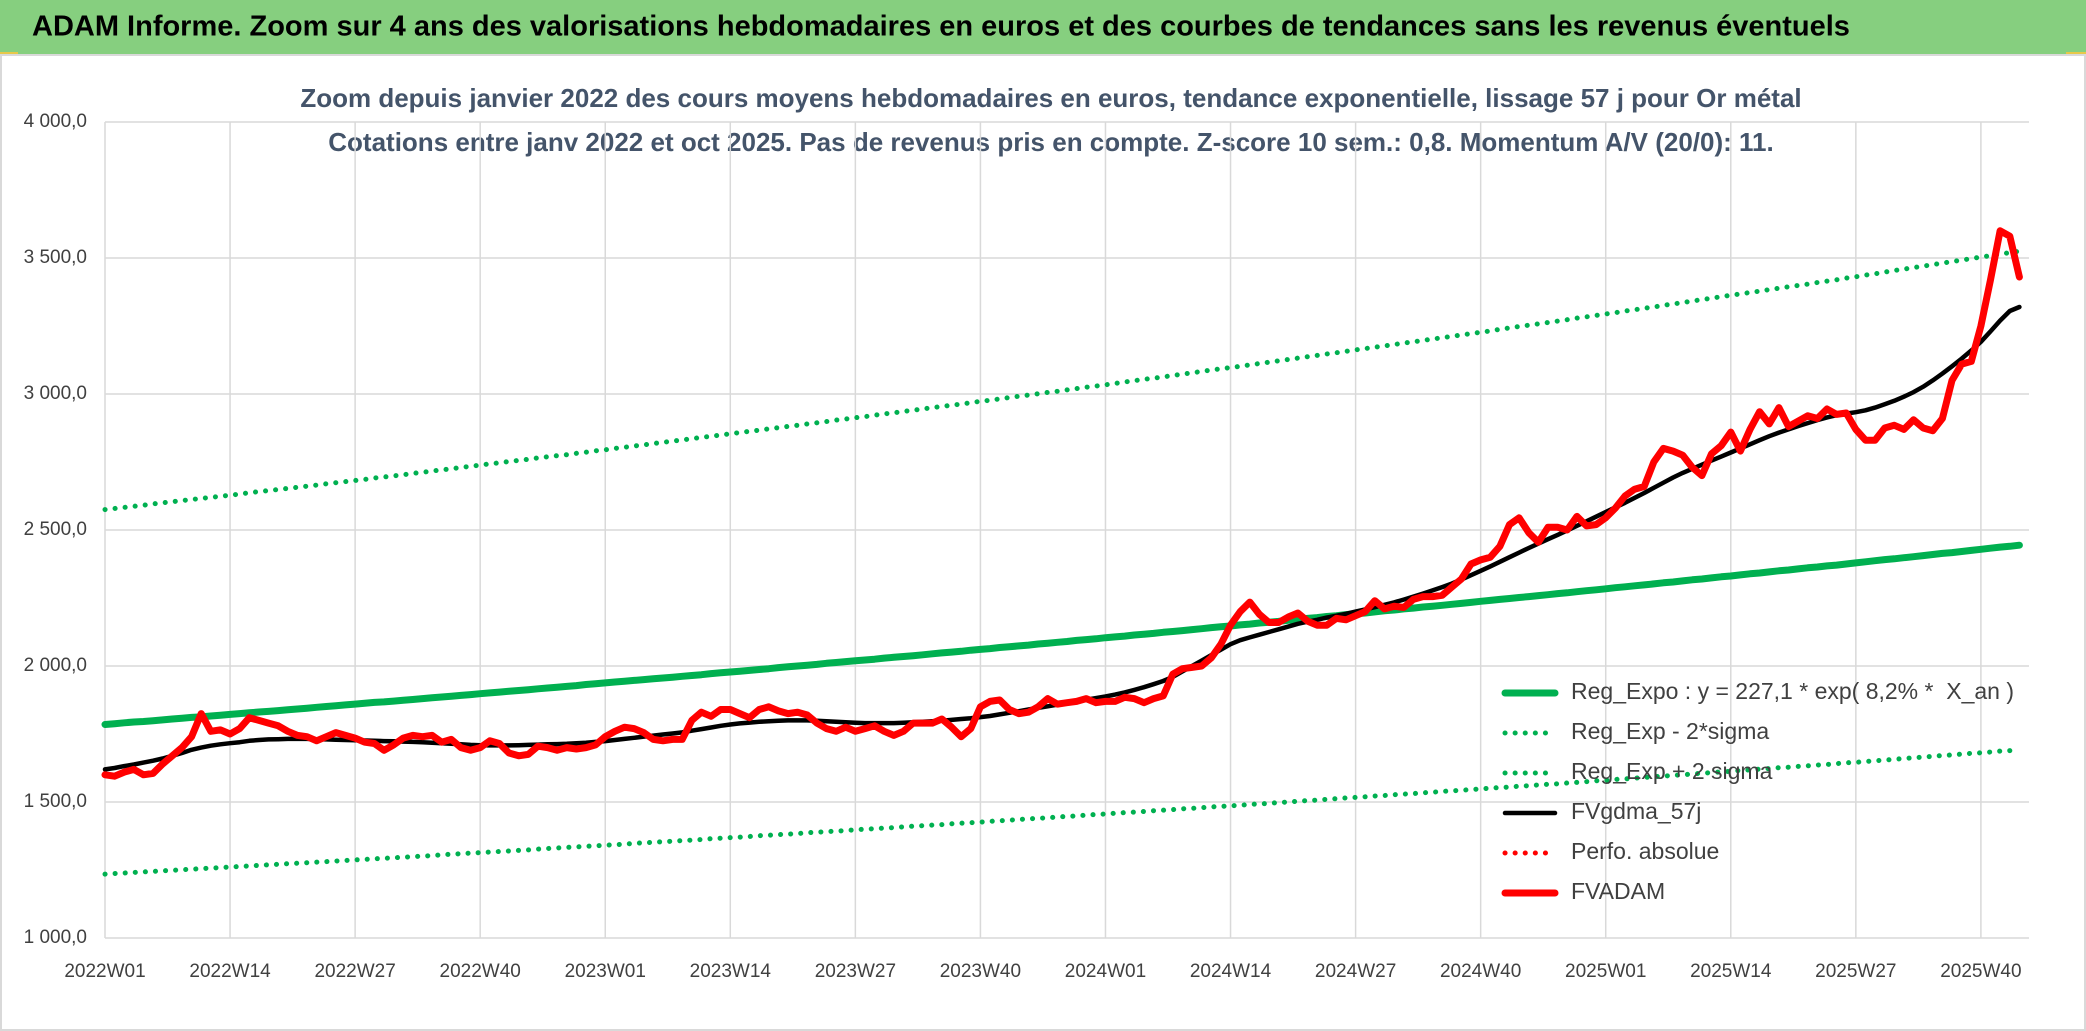 This screenshot has height=1031, width=2086. I want to click on header-band, so click(1043, 27).